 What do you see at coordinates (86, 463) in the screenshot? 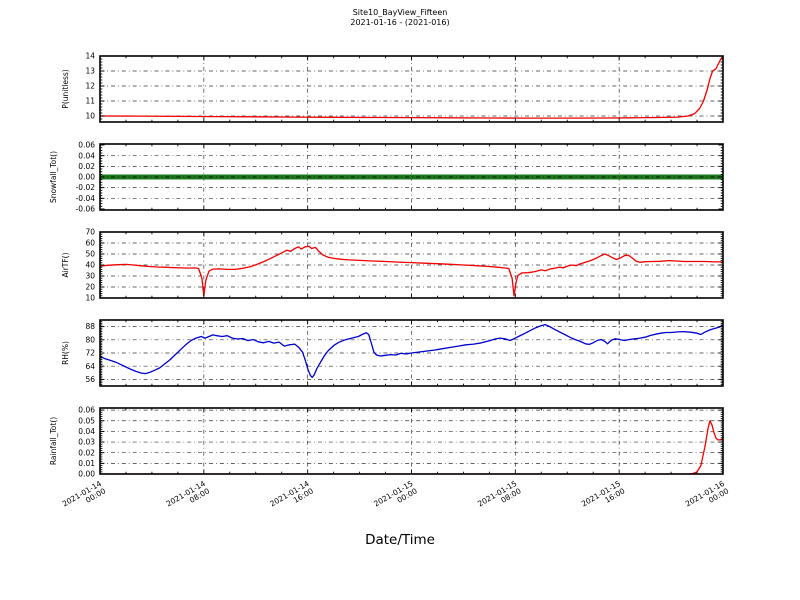
I see `y-tick-label: 0.01` at bounding box center [86, 463].